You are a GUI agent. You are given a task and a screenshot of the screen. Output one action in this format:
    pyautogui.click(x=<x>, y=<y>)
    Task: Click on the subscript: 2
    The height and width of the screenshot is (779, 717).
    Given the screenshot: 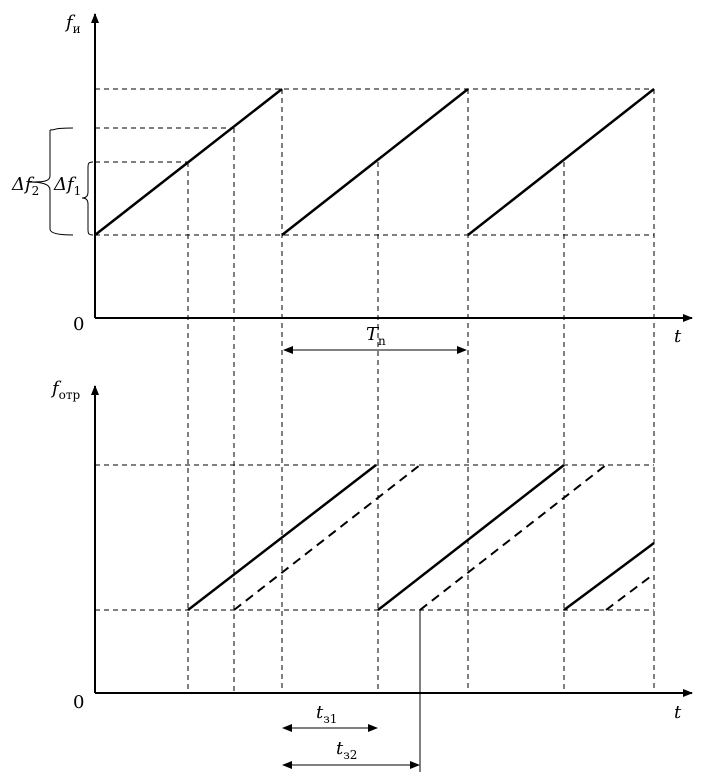 What is the action you would take?
    pyautogui.click(x=36, y=191)
    